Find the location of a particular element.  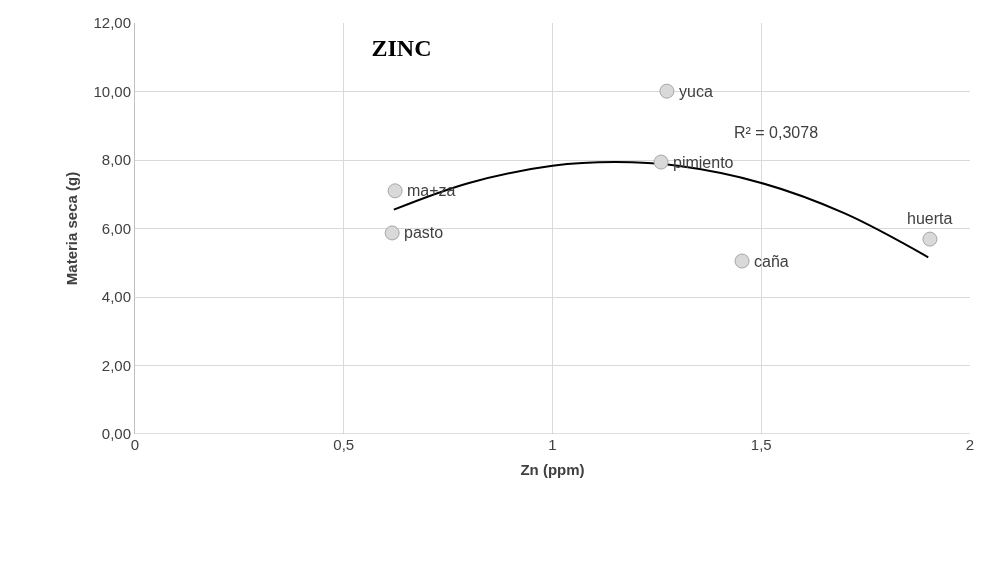

annotation: pimiento is located at coordinates (703, 162).